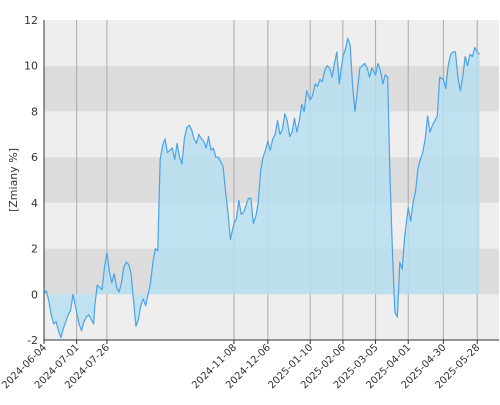 Image resolution: width=500 pixels, height=405 pixels. I want to click on y-tick-label: 10, so click(31, 66).